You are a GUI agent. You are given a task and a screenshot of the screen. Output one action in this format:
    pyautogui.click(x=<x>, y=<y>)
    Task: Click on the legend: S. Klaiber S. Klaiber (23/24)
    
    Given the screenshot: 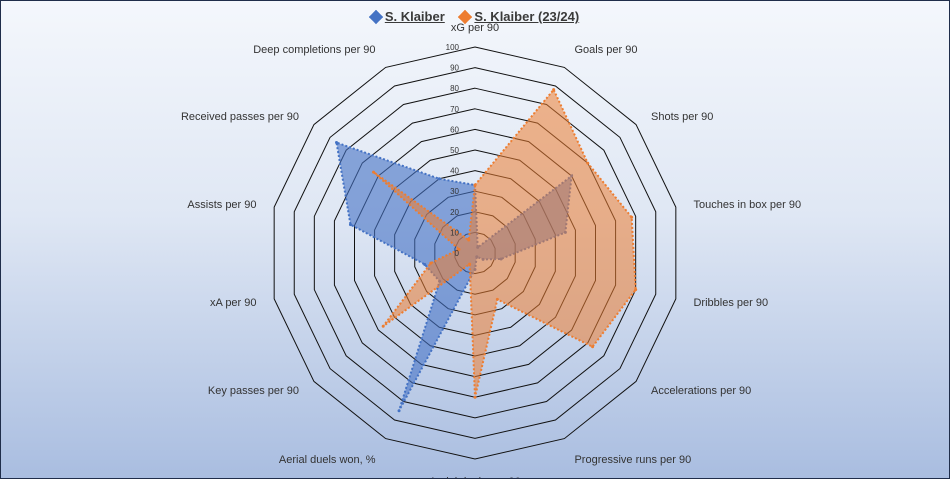 What is the action you would take?
    pyautogui.click(x=475, y=17)
    